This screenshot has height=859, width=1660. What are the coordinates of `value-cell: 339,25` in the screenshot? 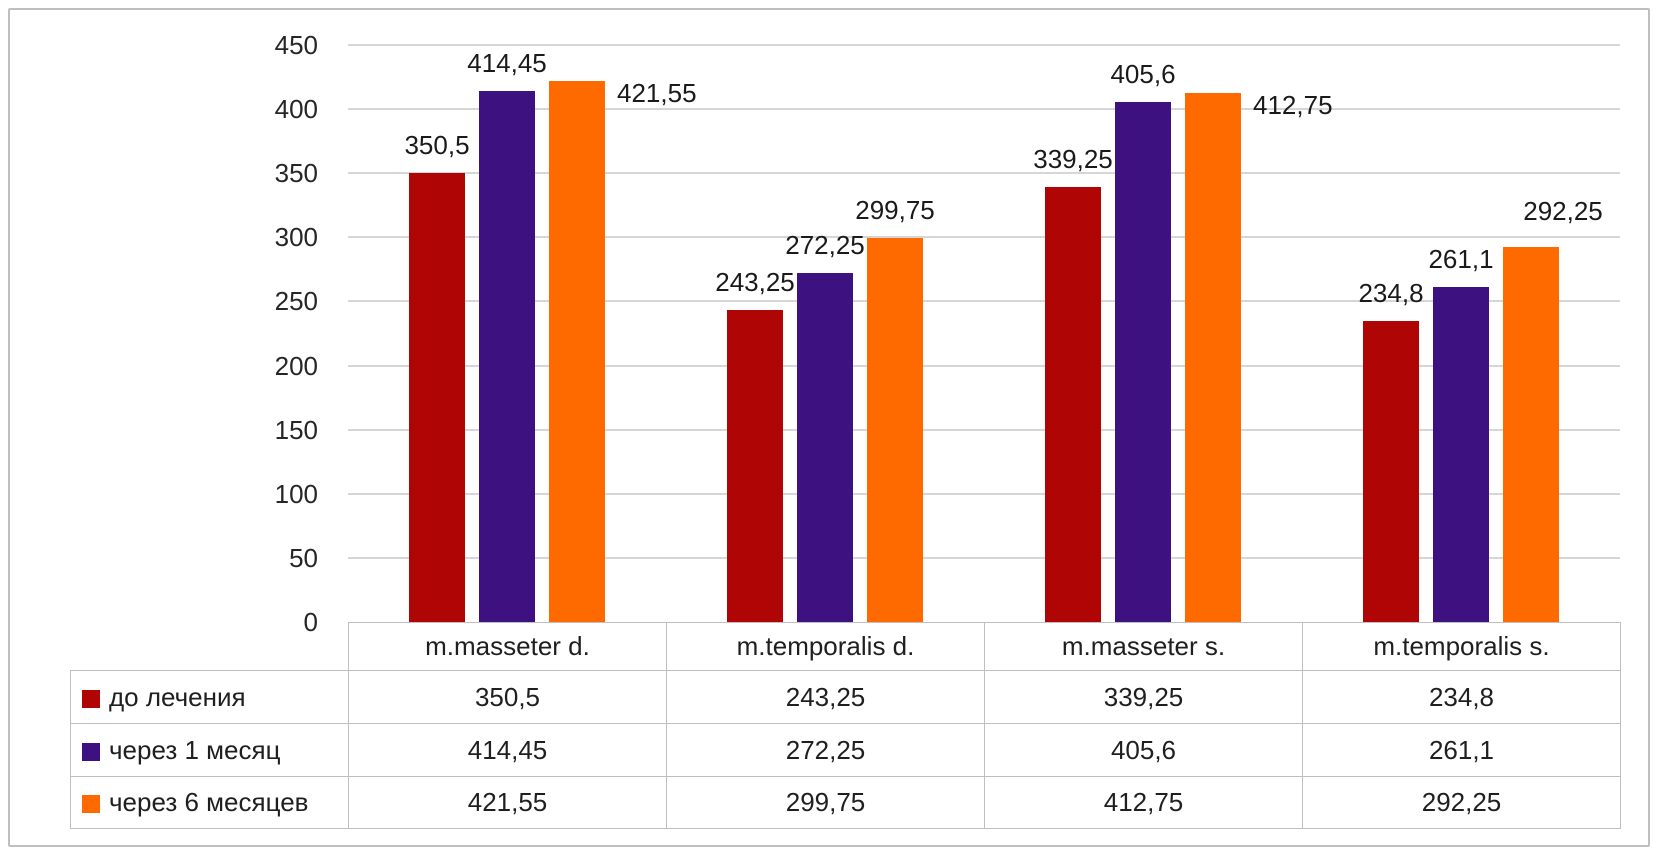 It's located at (1143, 697).